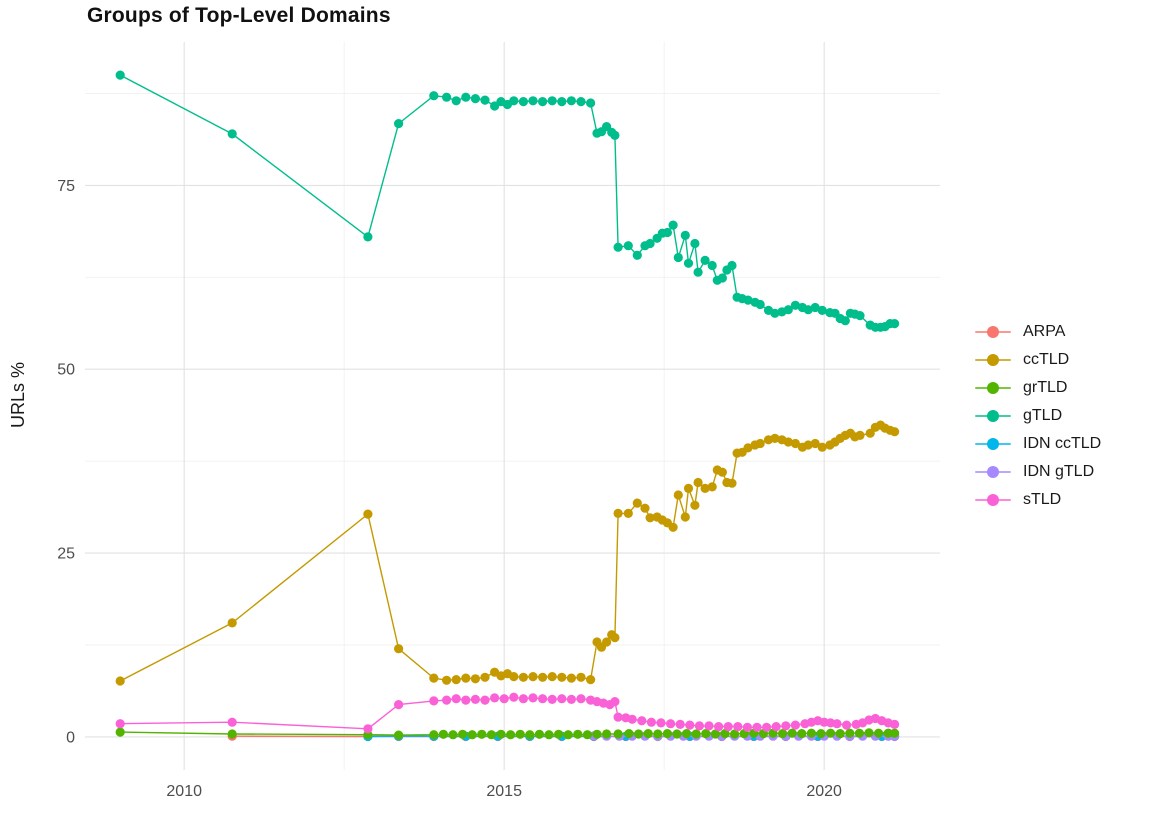 Image resolution: width=1164 pixels, height=827 pixels. I want to click on y-tick-label: 25, so click(66, 554).